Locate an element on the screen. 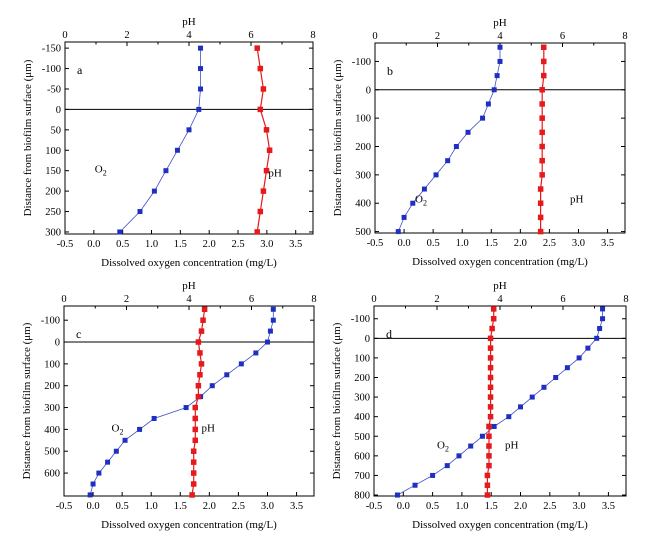 This screenshot has width=651, height=546. y-tick-label: 800 is located at coordinates (362, 496).